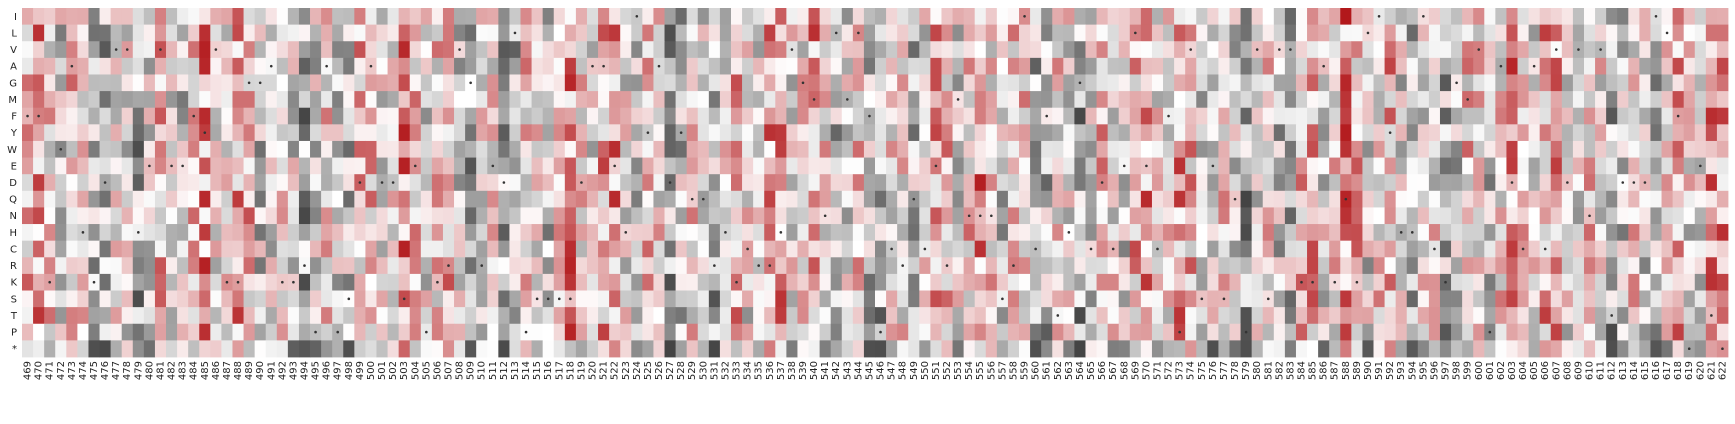 The width and height of the screenshot is (1735, 424). Describe the element at coordinates (1390, 370) in the screenshot. I see `x-tick-label: 592` at that location.